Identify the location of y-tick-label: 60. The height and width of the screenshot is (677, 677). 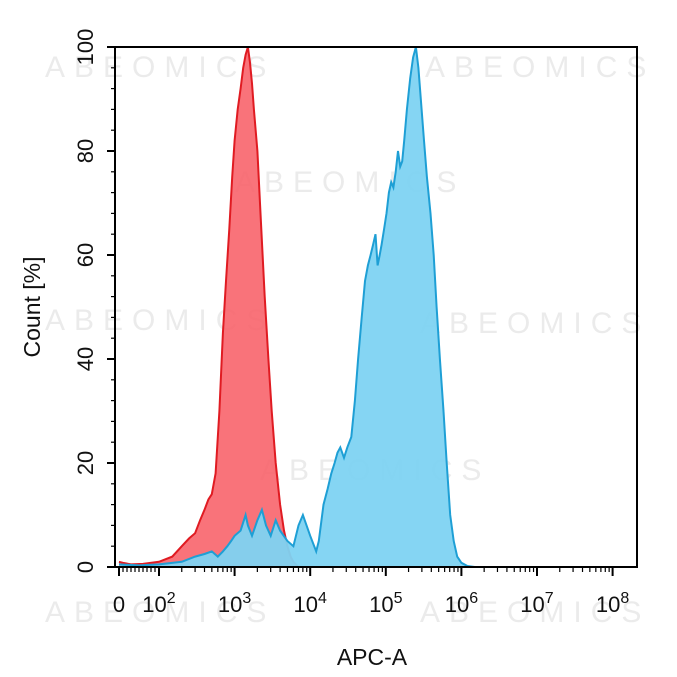
(85, 255).